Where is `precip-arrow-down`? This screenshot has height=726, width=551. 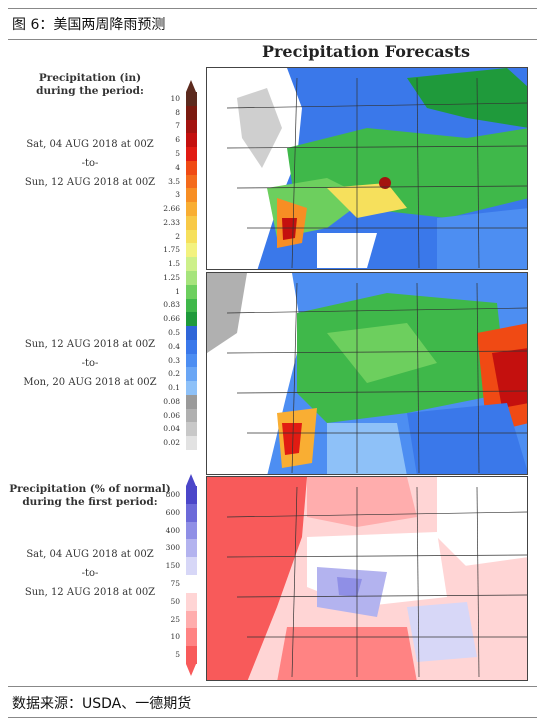
precip-arrow-down is located at coordinates (191, 456).